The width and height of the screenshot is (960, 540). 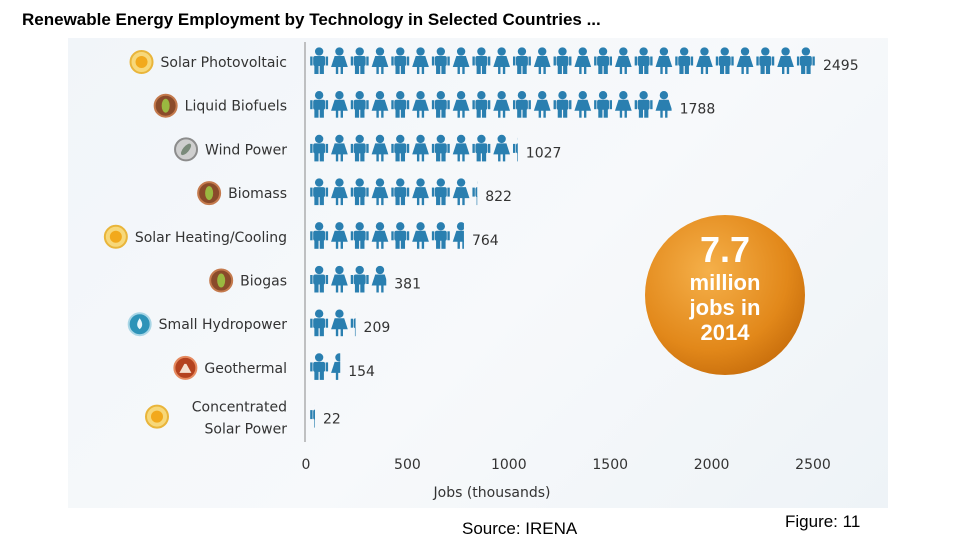 What do you see at coordinates (377, 328) in the screenshot?
I see `value-label: 209` at bounding box center [377, 328].